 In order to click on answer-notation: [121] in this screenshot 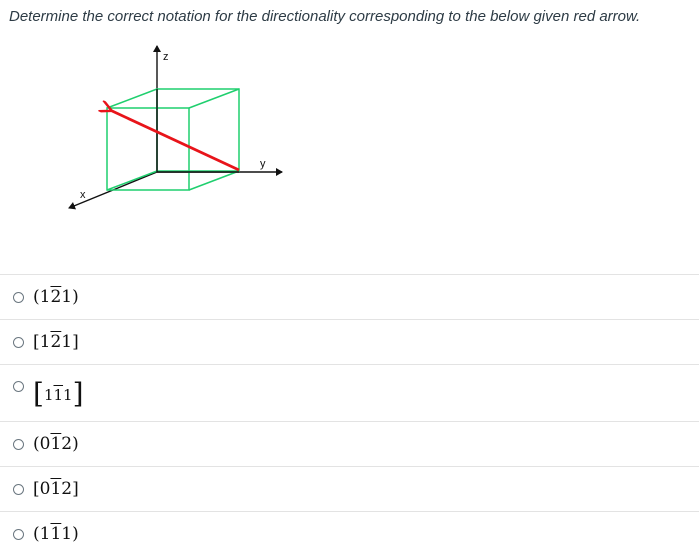, I will do `click(56, 342)`.